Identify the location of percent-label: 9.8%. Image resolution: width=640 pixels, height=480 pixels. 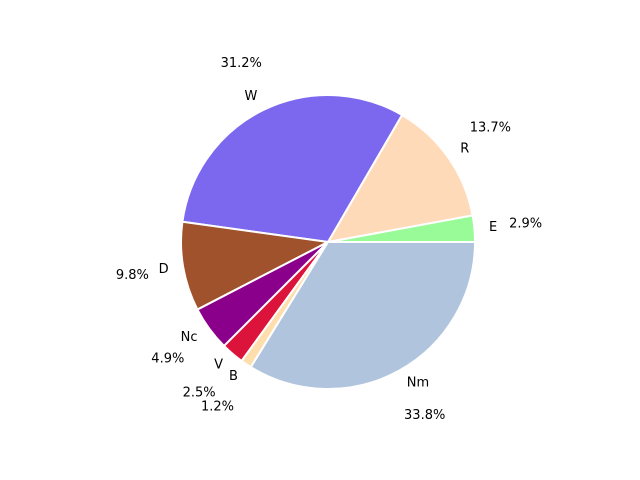
(132, 275).